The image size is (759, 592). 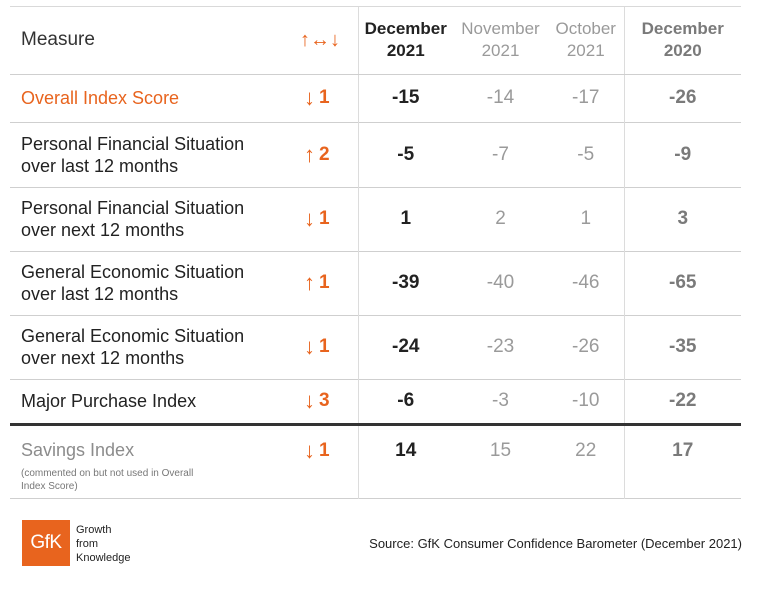 What do you see at coordinates (405, 98) in the screenshot?
I see `value-dec-2021: -15` at bounding box center [405, 98].